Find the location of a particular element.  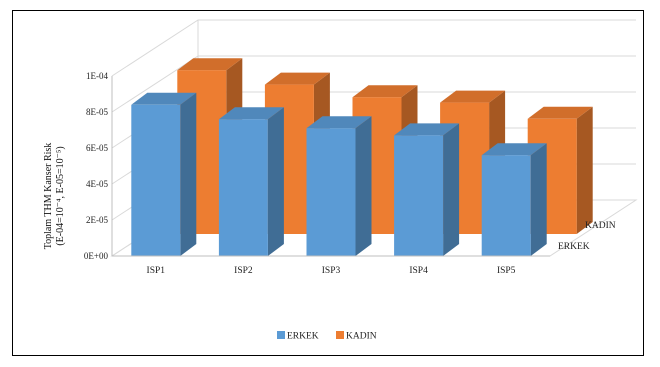

y-axis-title-line2: (E-04=10⁻⁴, E-05=10⁻⁵) is located at coordinates (60, 195).